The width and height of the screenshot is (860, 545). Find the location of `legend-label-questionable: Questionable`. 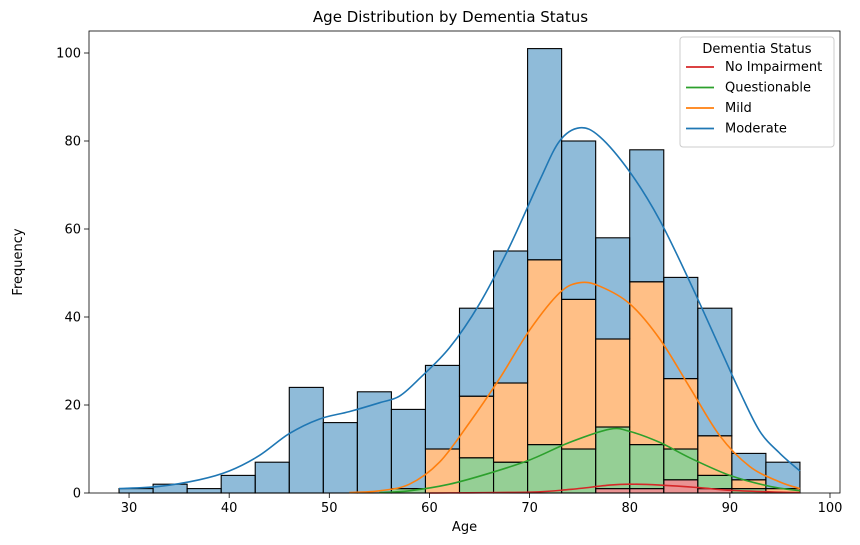

legend-label-questionable: Questionable is located at coordinates (768, 88).